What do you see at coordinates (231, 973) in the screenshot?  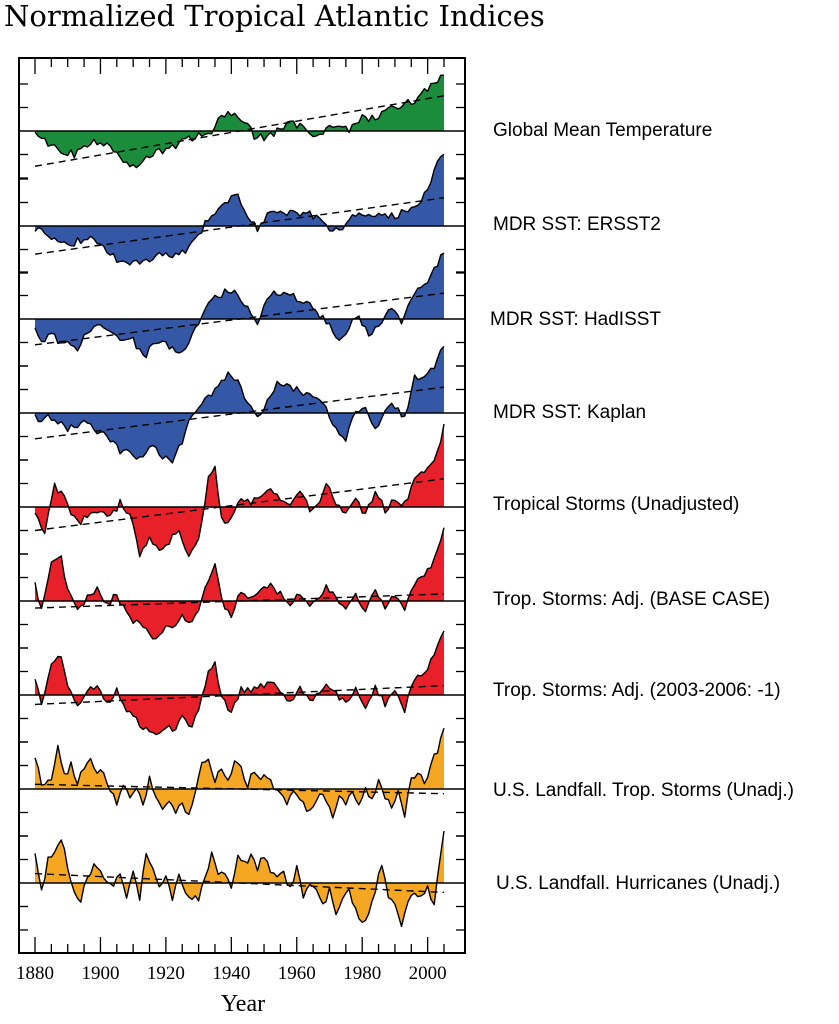 I see `x-tick-label: 1940` at bounding box center [231, 973].